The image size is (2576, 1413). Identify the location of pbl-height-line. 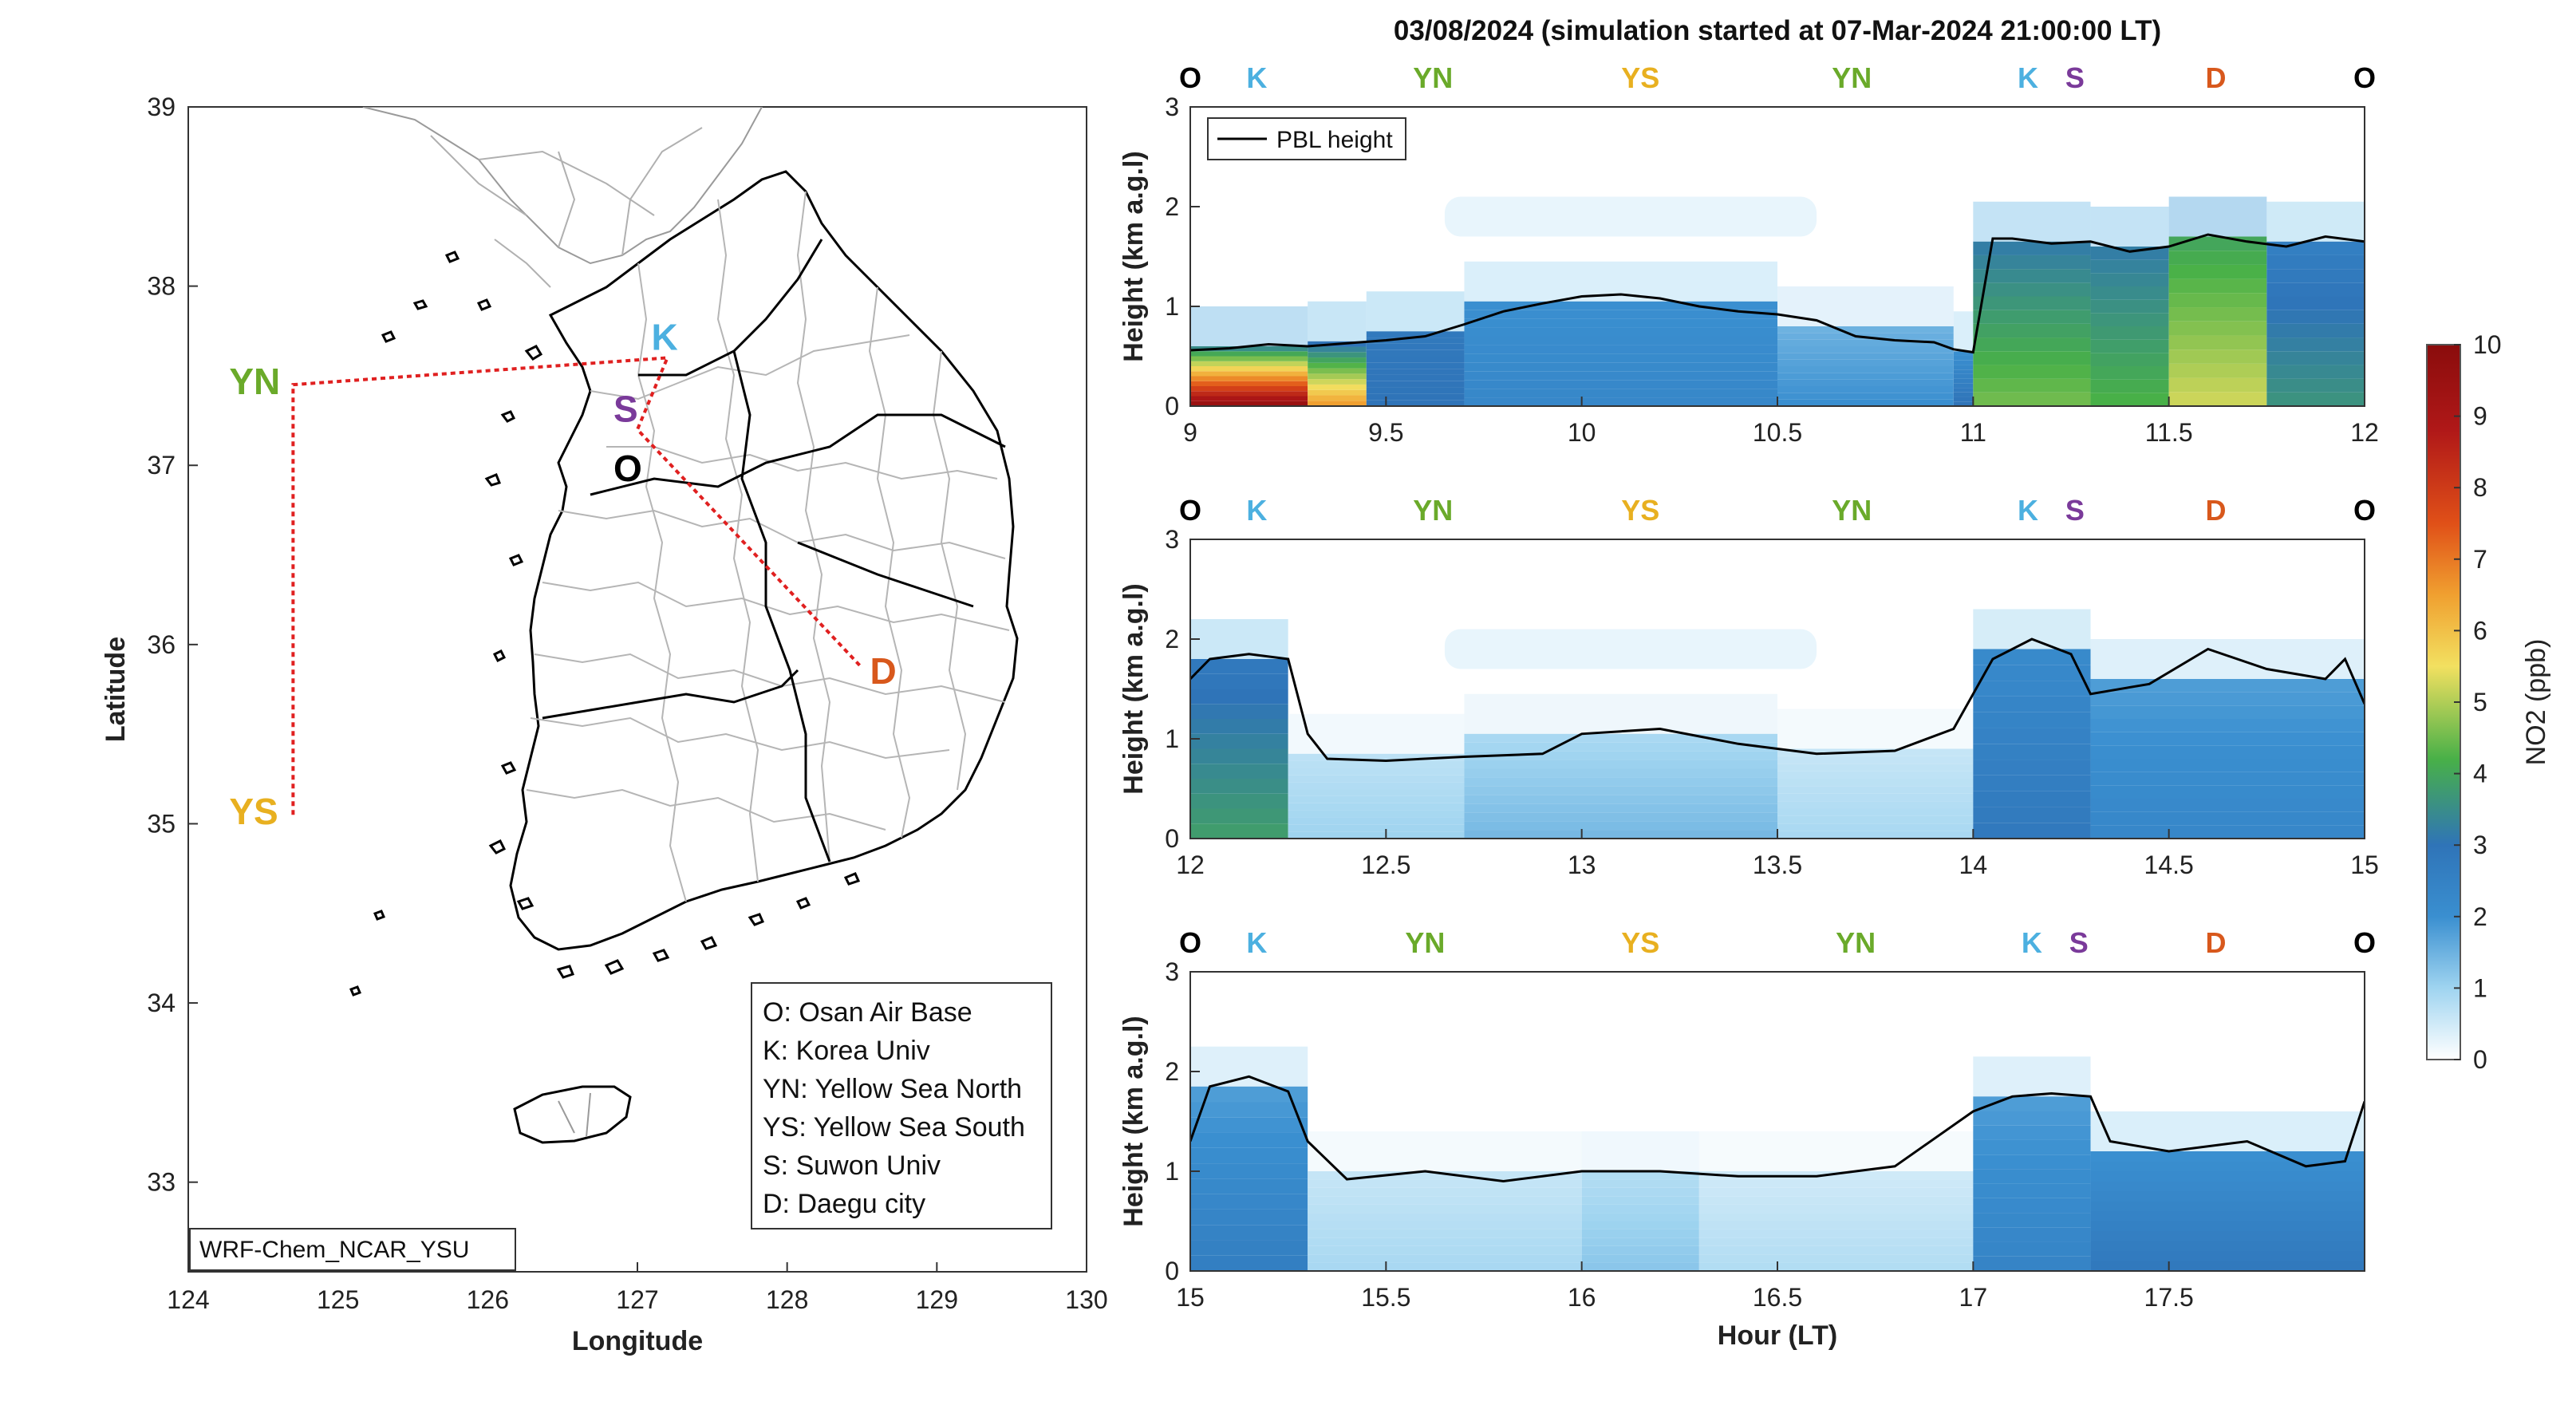
(1777, 293).